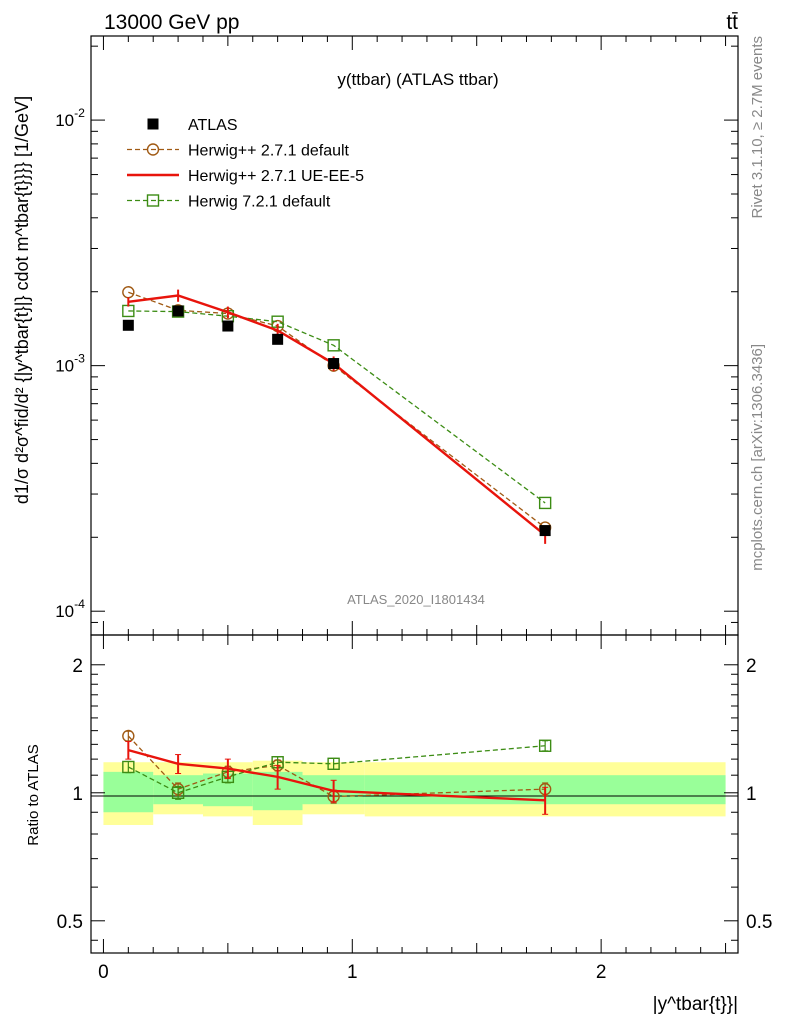 Image resolution: width=786 pixels, height=1024 pixels. I want to click on legend-item-h721def: Herwig 7.2.1 default, so click(229, 202).